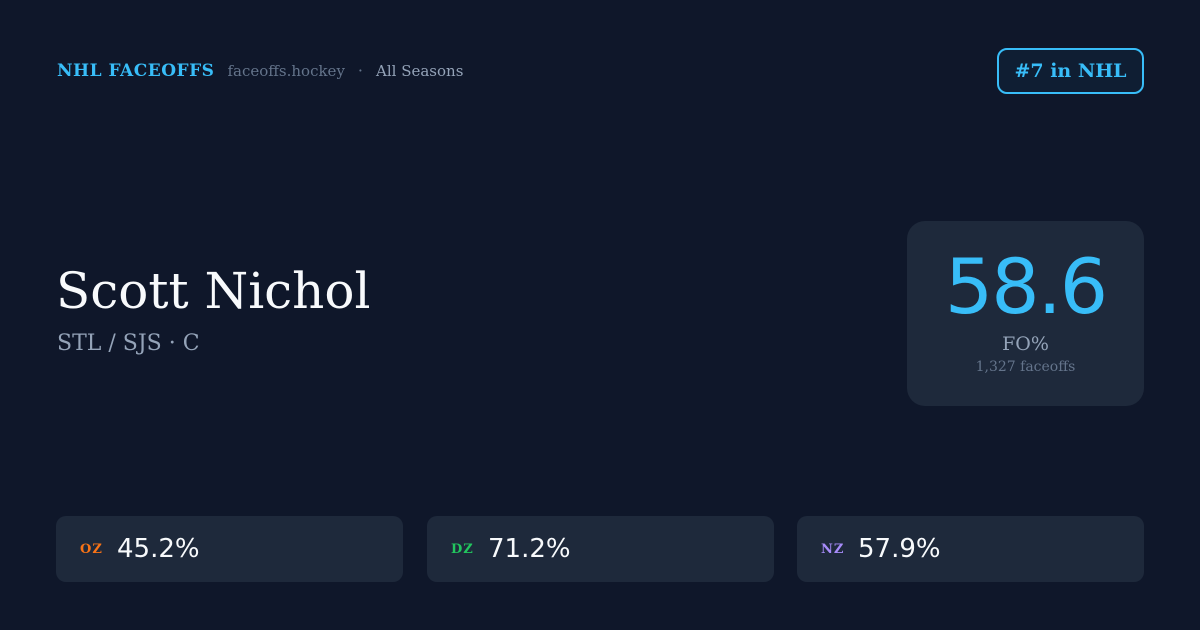 The width and height of the screenshot is (1200, 630). Describe the element at coordinates (128, 343) in the screenshot. I see `player-teams: STL / SJS · C` at that location.